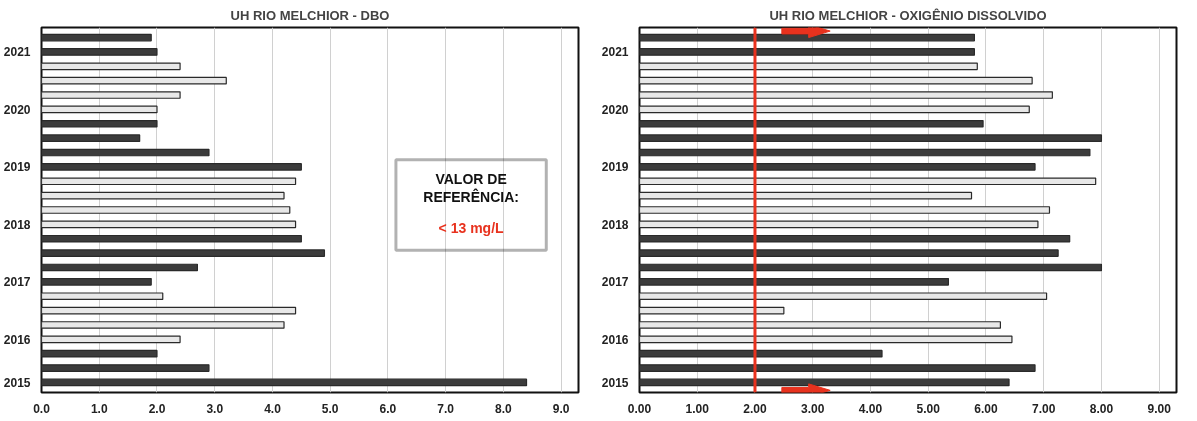 Image resolution: width=1197 pixels, height=421 pixels. Describe the element at coordinates (813, 408) in the screenshot. I see `x-tick-label: 3.00` at that location.